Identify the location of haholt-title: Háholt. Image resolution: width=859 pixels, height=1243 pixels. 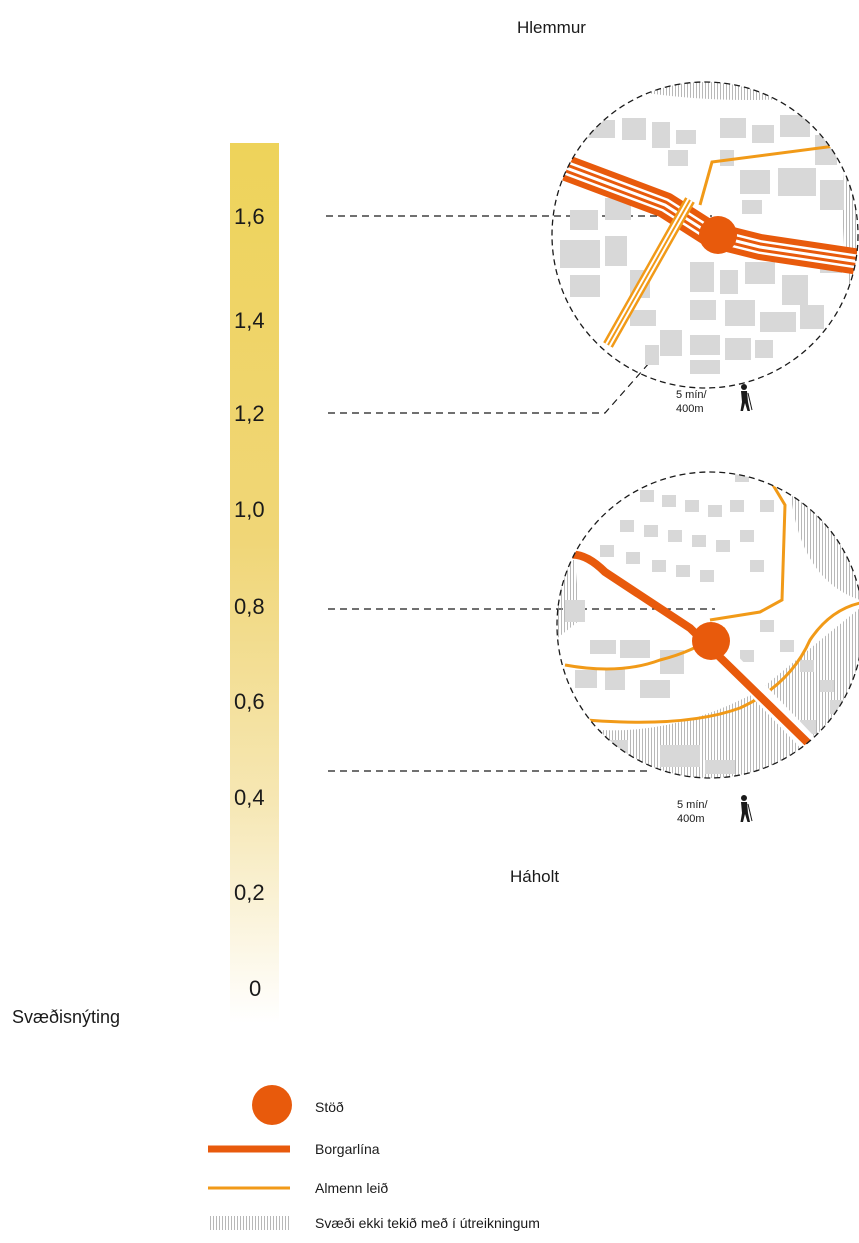
(534, 876).